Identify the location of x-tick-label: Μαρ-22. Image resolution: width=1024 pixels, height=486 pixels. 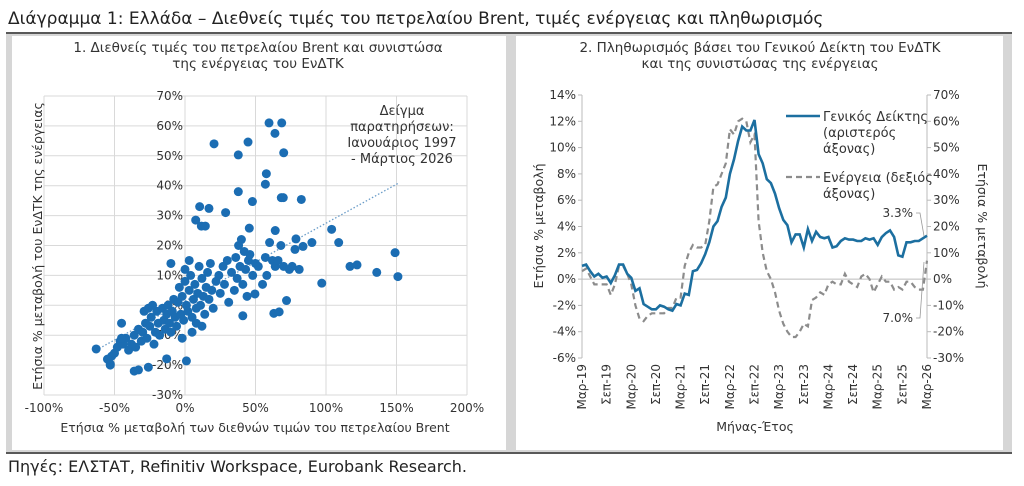
(730, 386).